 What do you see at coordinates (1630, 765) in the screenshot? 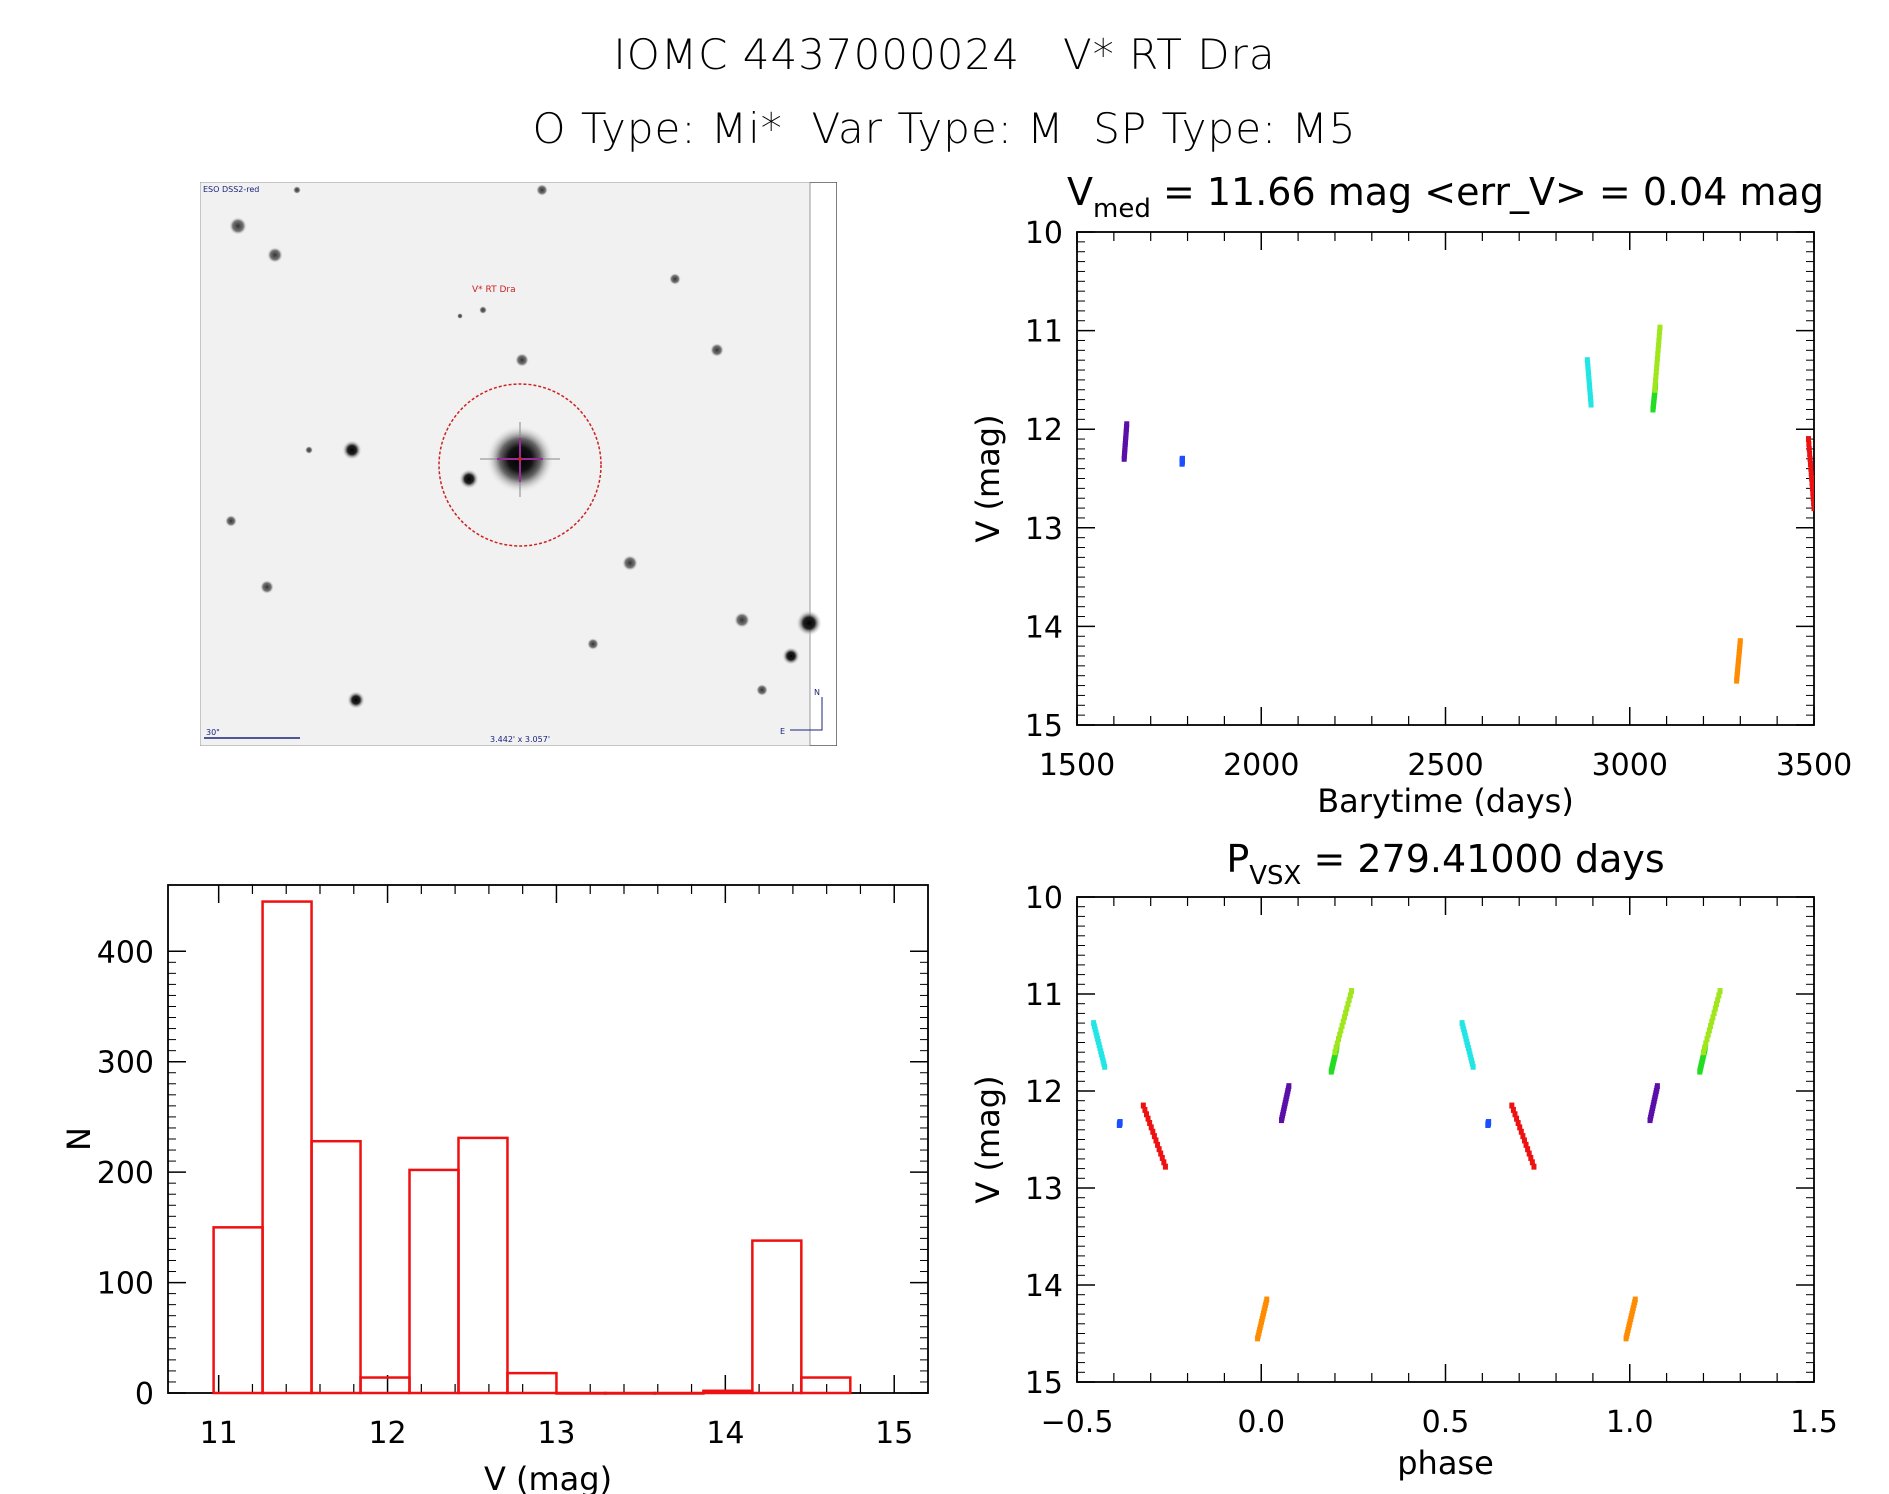
I see `x-tick-label: 3000` at bounding box center [1630, 765].